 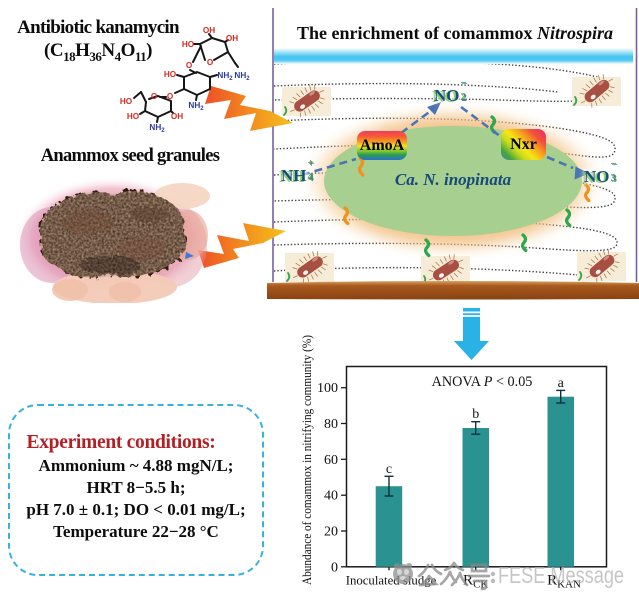 What do you see at coordinates (331, 496) in the screenshot?
I see `svg-text: 40` at bounding box center [331, 496].